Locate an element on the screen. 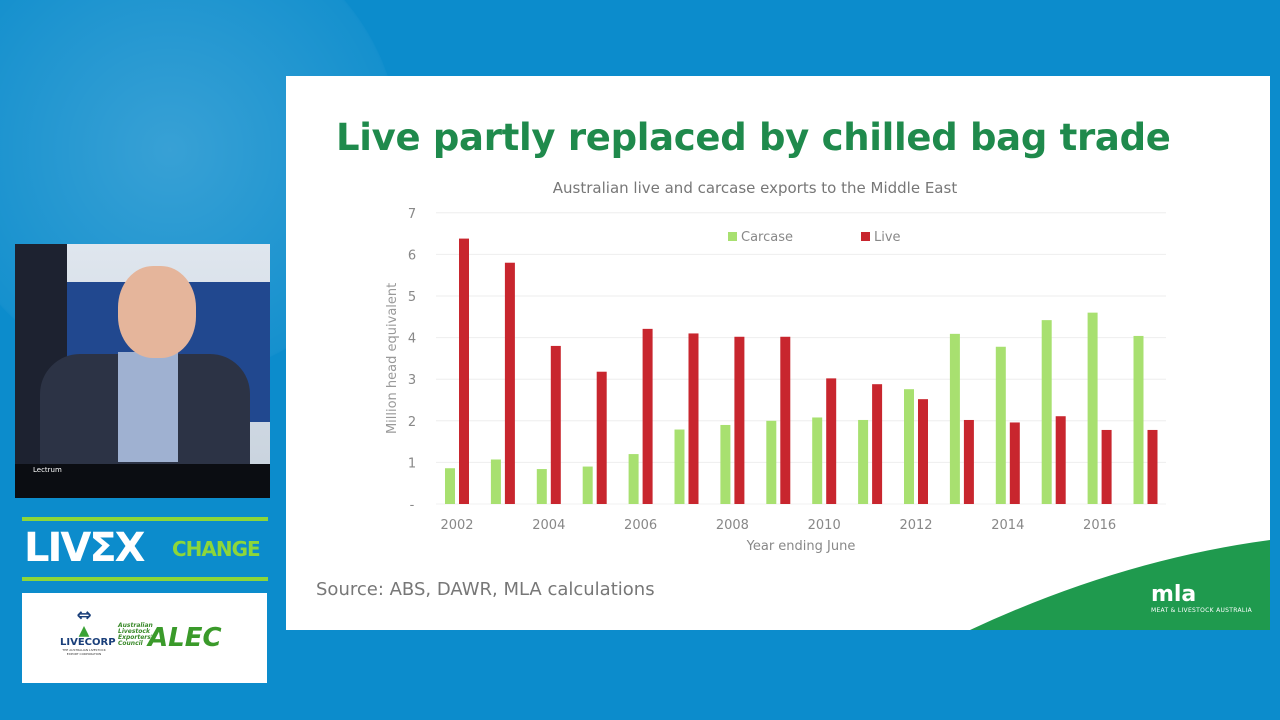  y-tick-label: - is located at coordinates (412, 505).